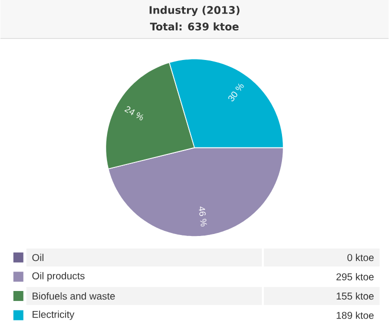  What do you see at coordinates (355, 296) in the screenshot?
I see `data-label: 155 ktoe` at bounding box center [355, 296].